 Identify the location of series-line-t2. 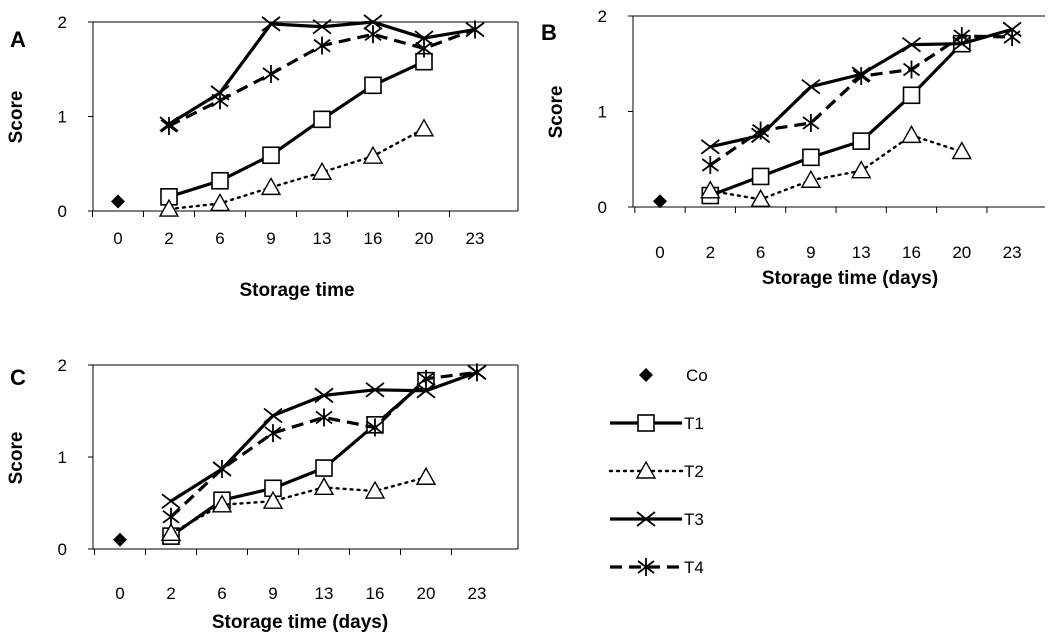
(298, 505).